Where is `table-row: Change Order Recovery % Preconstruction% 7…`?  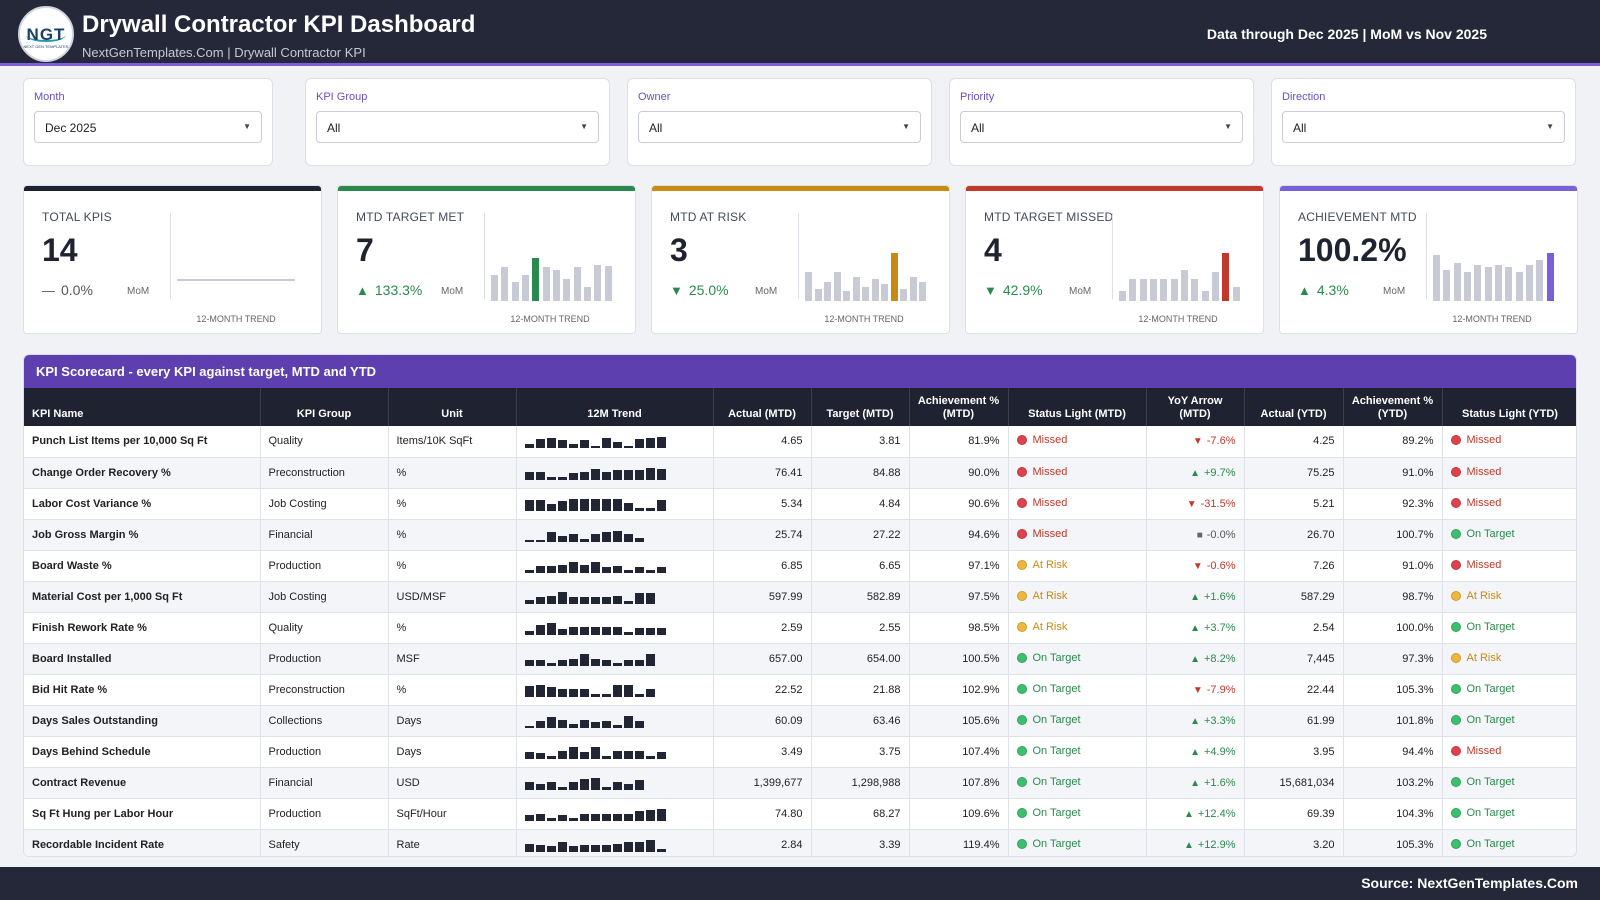
table-row: Change Order Recovery % Preconstruction% 7… is located at coordinates (800, 473).